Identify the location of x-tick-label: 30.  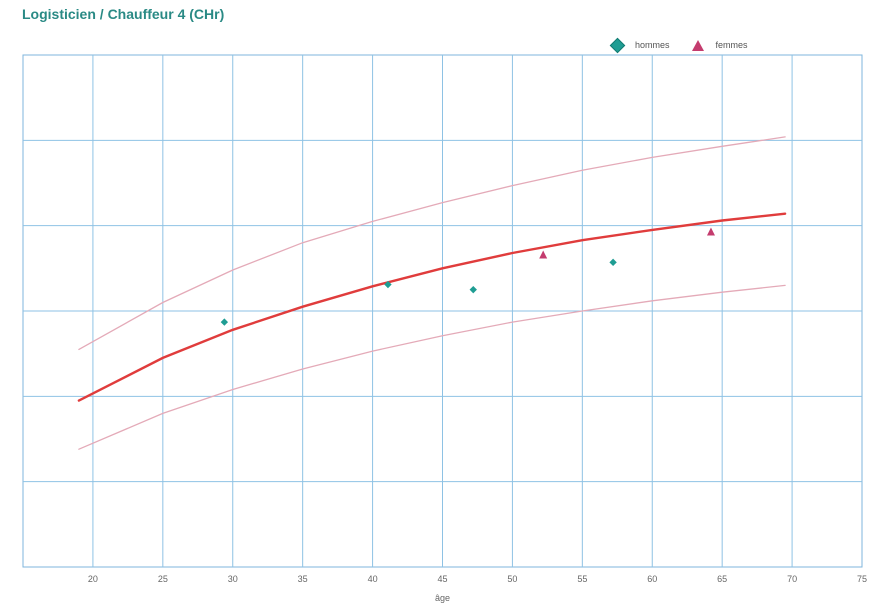
(233, 579).